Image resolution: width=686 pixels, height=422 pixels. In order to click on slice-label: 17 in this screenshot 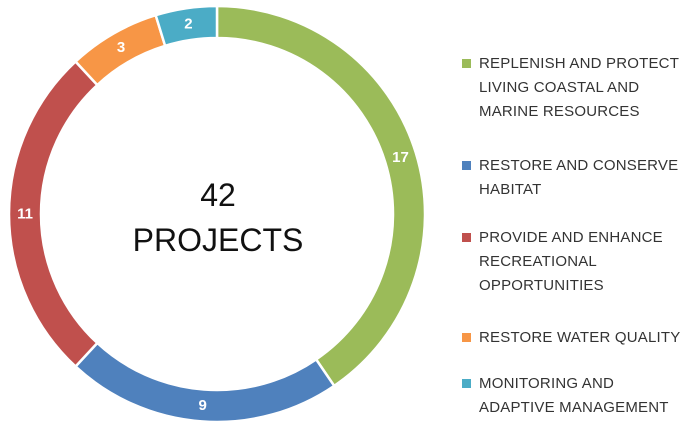, I will do `click(400, 157)`.